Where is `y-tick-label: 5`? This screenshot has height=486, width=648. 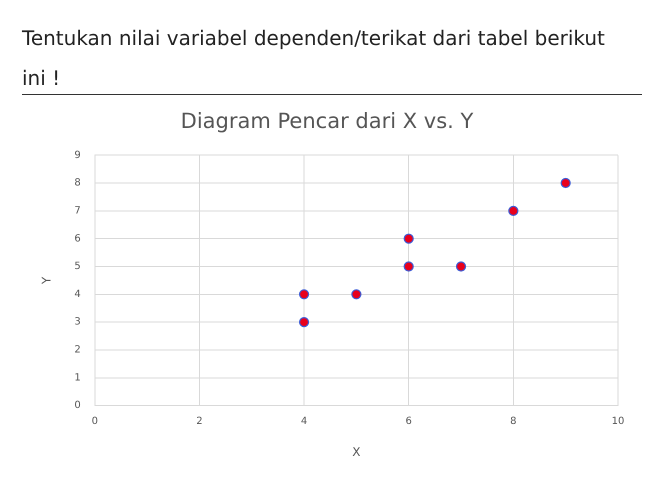
y-tick-label: 5 is located at coordinates (77, 266).